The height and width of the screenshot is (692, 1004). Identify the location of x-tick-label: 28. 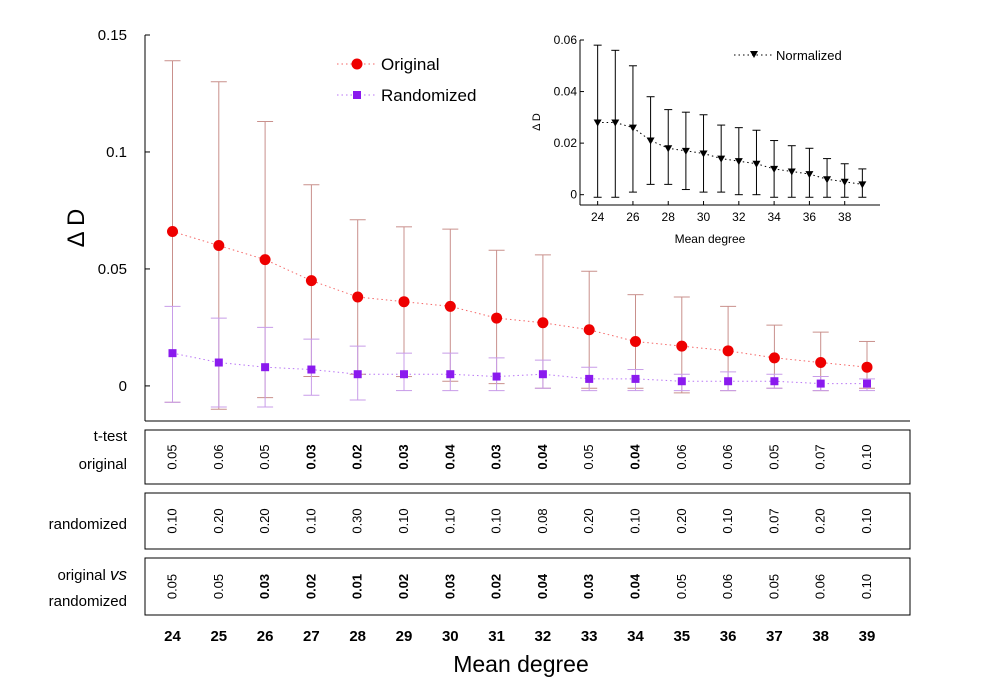
(357, 636).